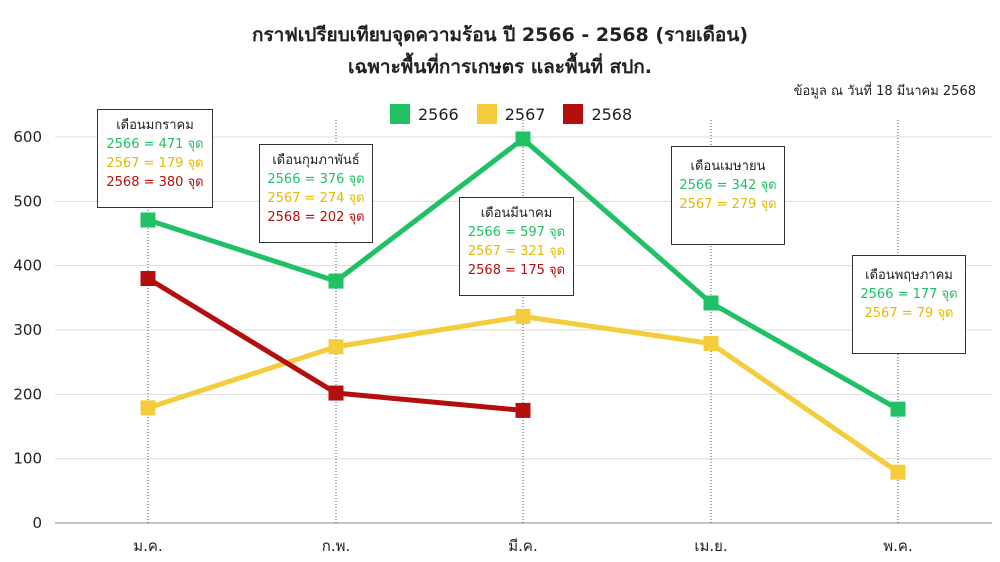  What do you see at coordinates (316, 160) in the screenshot?
I see `callout-title: เดือนกุมภาพันธ์` at bounding box center [316, 160].